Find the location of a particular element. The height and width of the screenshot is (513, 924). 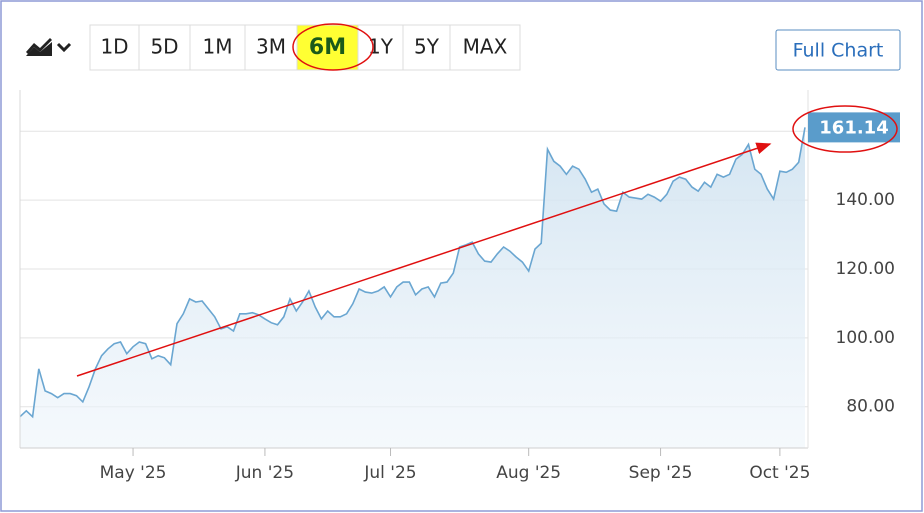

range-button-label: 5D is located at coordinates (164, 47).